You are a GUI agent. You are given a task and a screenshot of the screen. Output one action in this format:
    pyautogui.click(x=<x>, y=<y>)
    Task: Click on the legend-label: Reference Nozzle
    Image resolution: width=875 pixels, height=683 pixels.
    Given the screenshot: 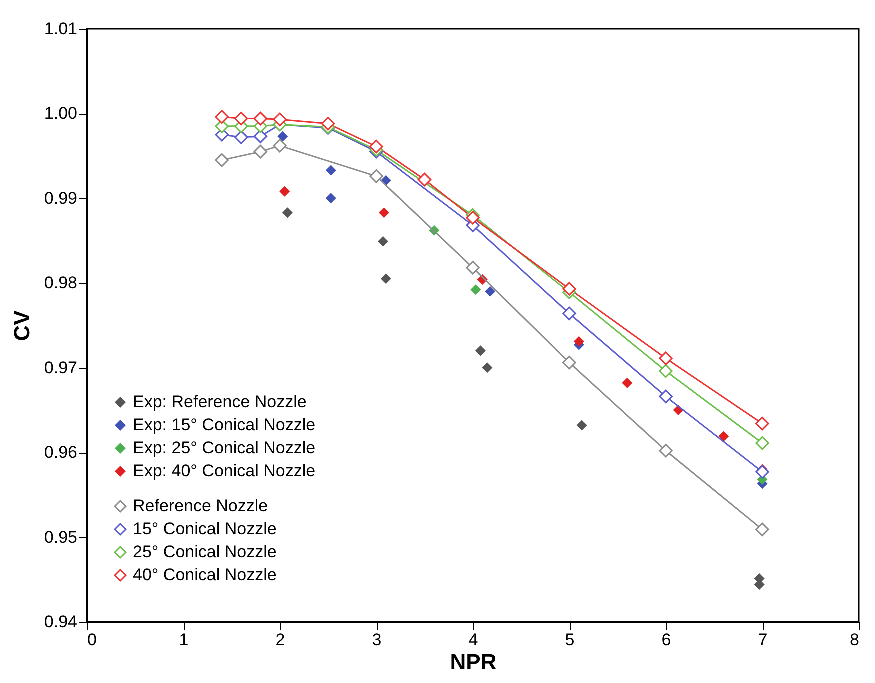 What is the action you would take?
    pyautogui.click(x=200, y=506)
    